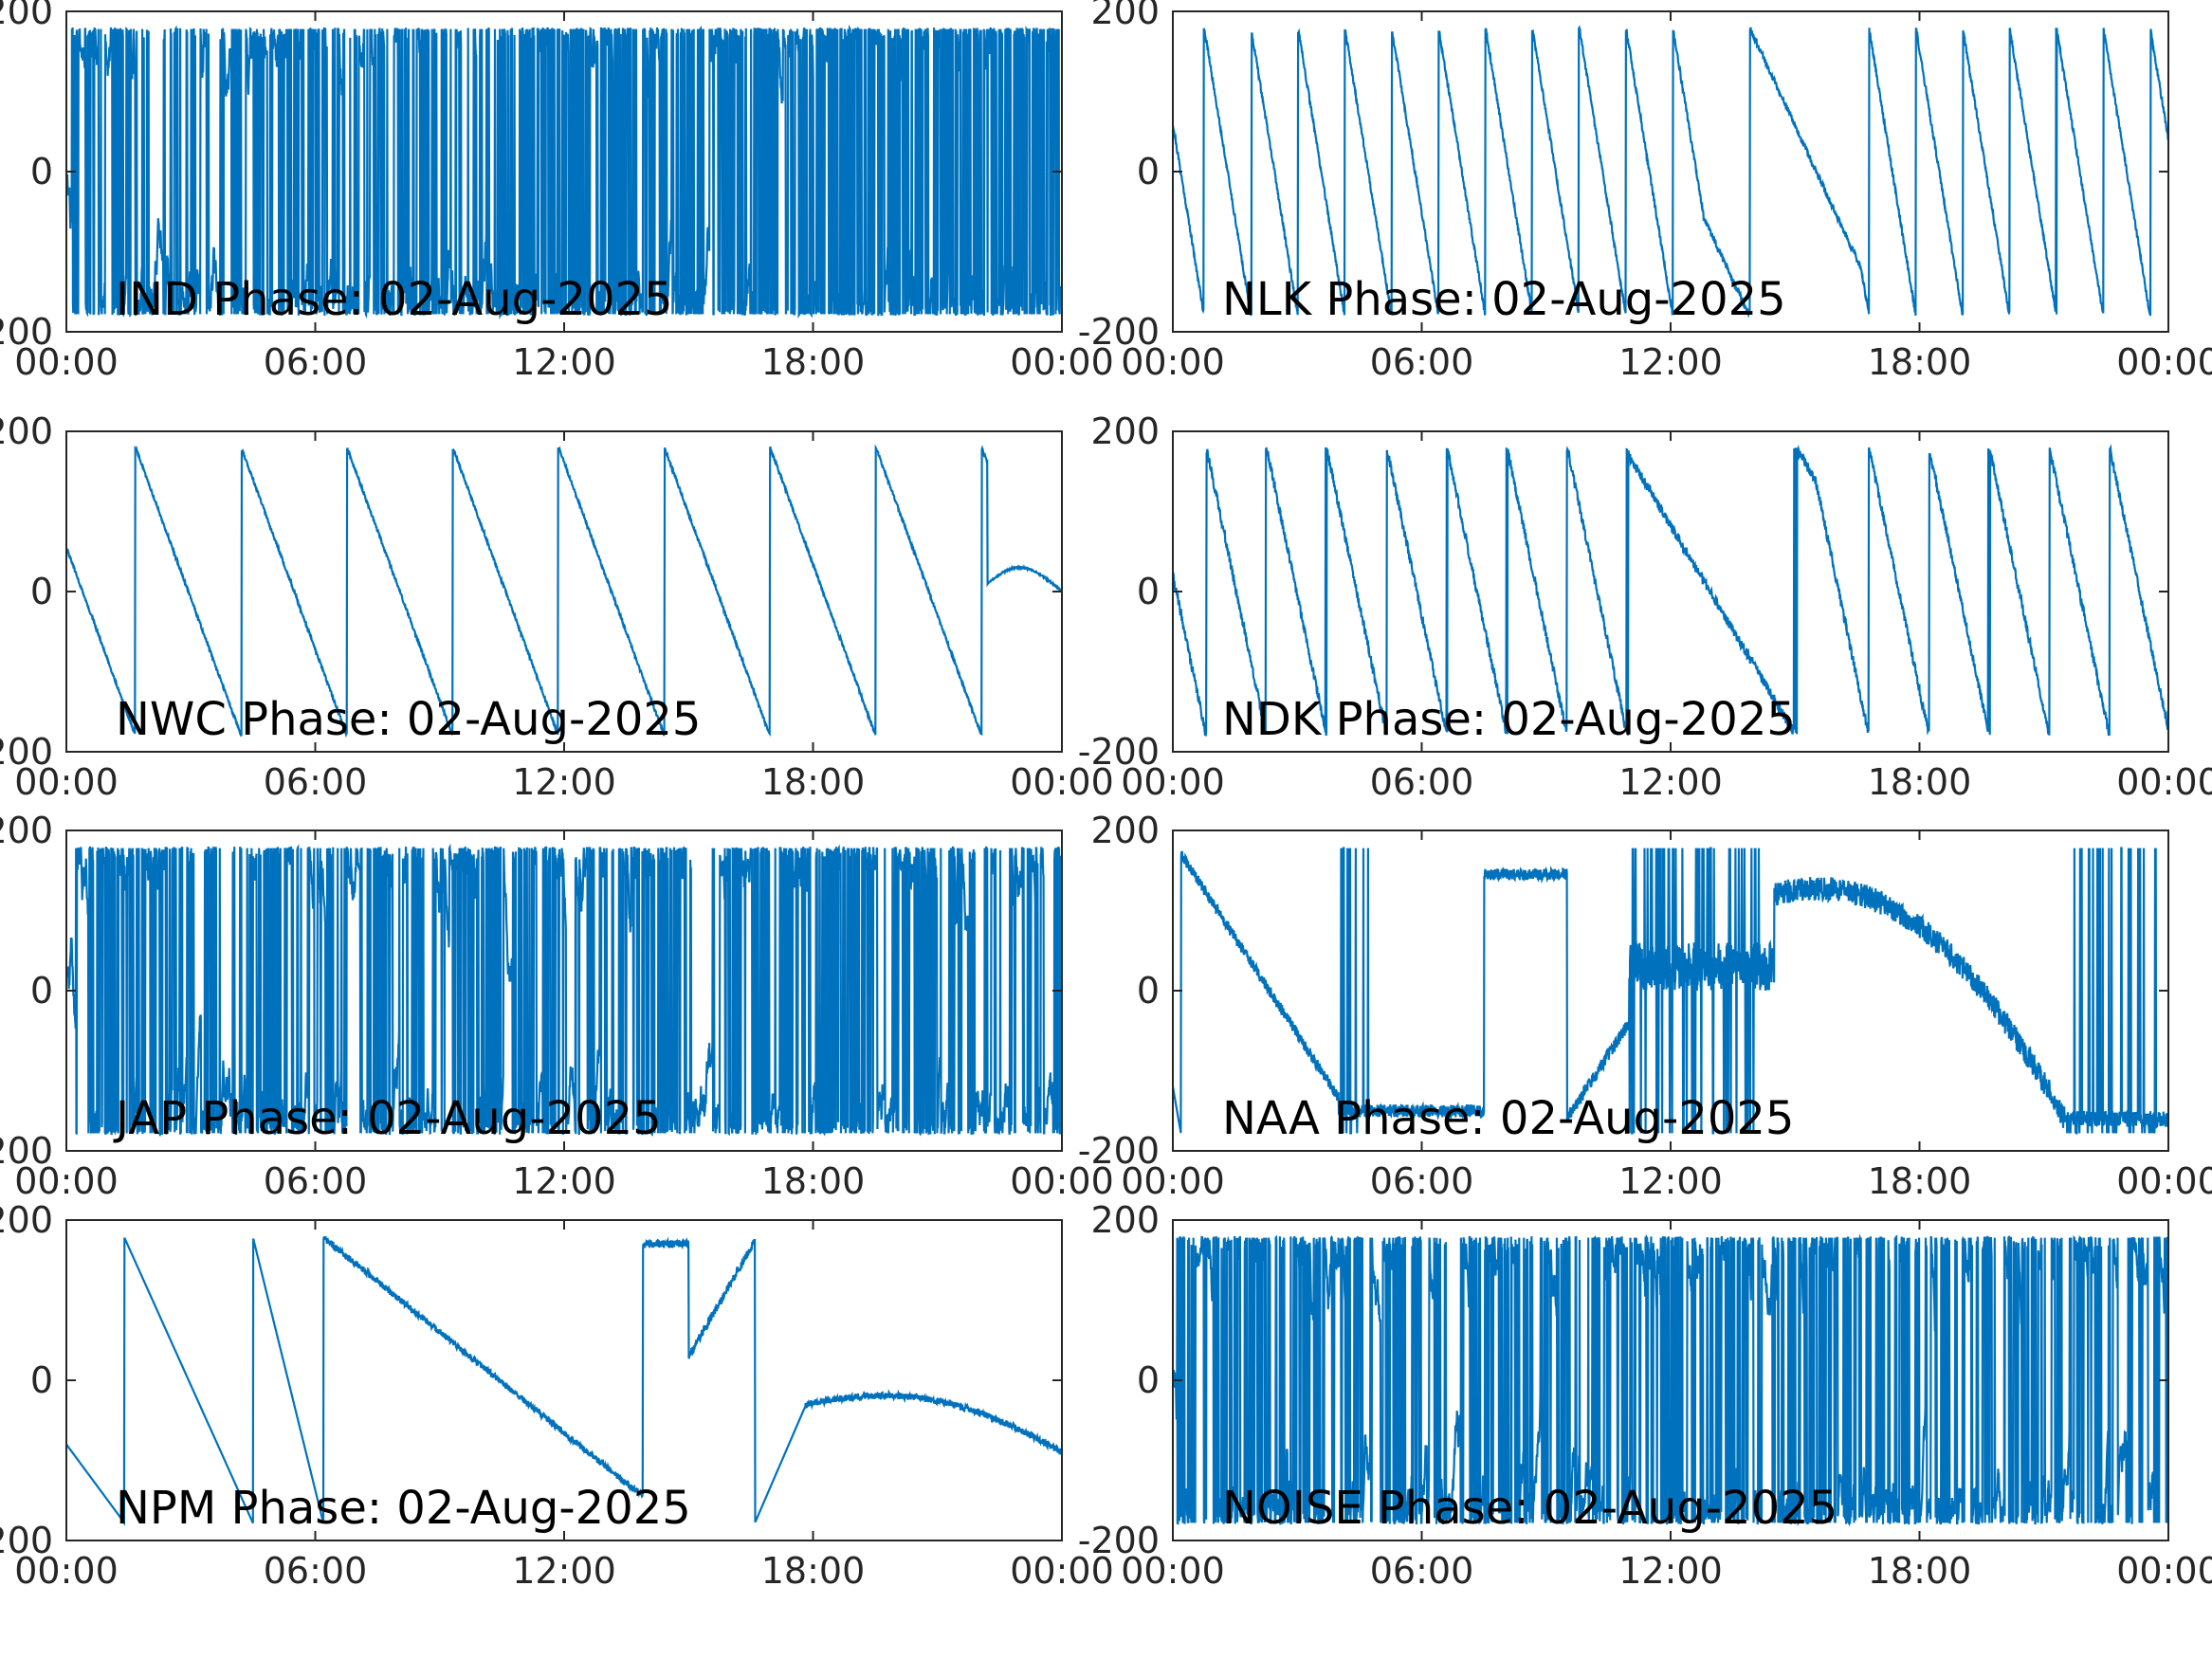 The width and height of the screenshot is (2212, 1659). I want to click on panel-title-ndk: NDK Phase: 02-Aug-2025, so click(1509, 719).